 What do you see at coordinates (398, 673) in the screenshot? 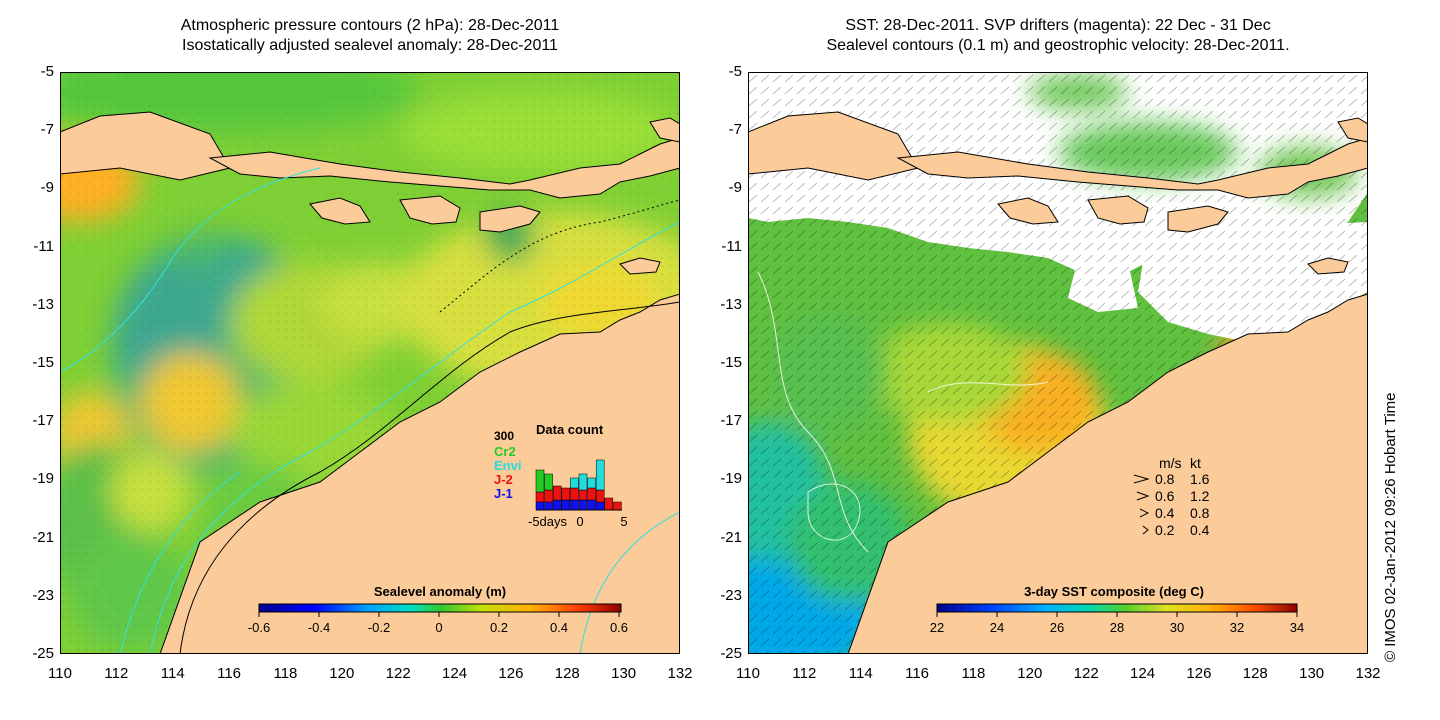
I see `left-lon-tick: 122` at bounding box center [398, 673].